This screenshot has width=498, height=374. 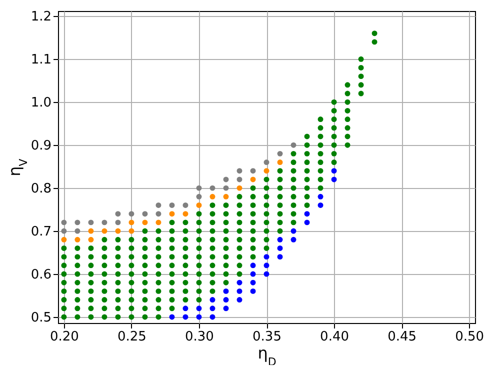 What do you see at coordinates (41, 318) in the screenshot?
I see `y-tick-label: 0.5` at bounding box center [41, 318].